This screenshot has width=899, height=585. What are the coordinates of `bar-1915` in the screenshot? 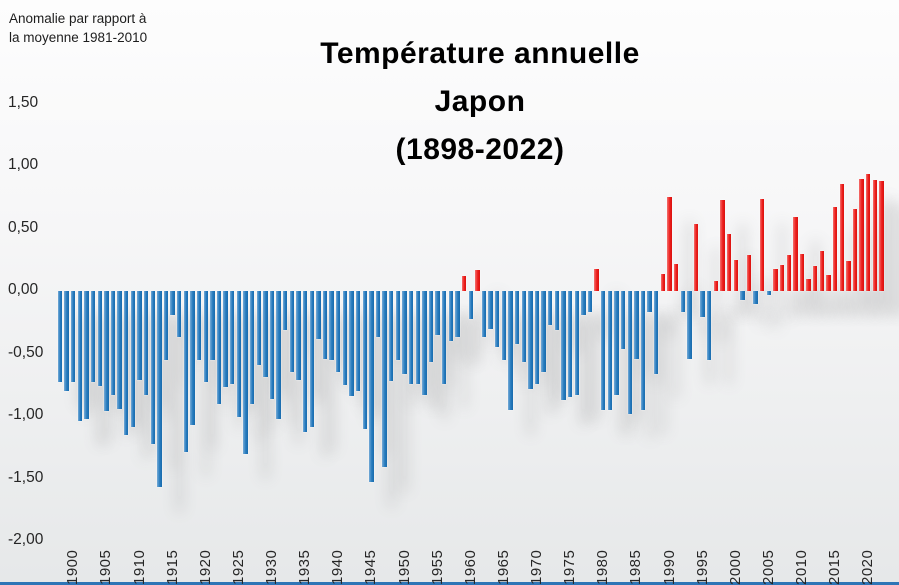 It's located at (172, 303).